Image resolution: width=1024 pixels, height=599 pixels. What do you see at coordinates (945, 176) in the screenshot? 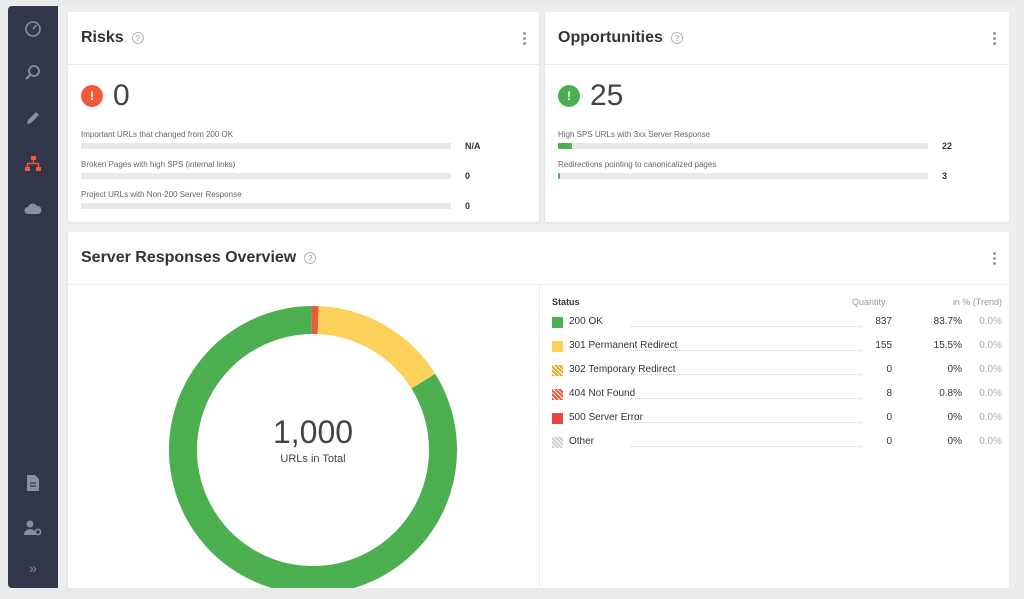
I see `metric-value: 3` at bounding box center [945, 176].